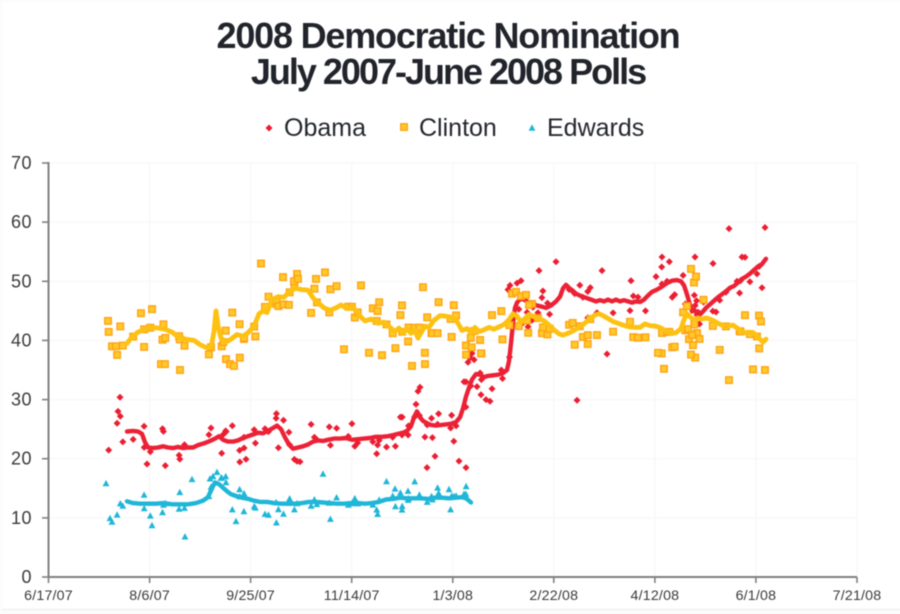  I want to click on svg-text: 1/3/08, so click(452, 596).